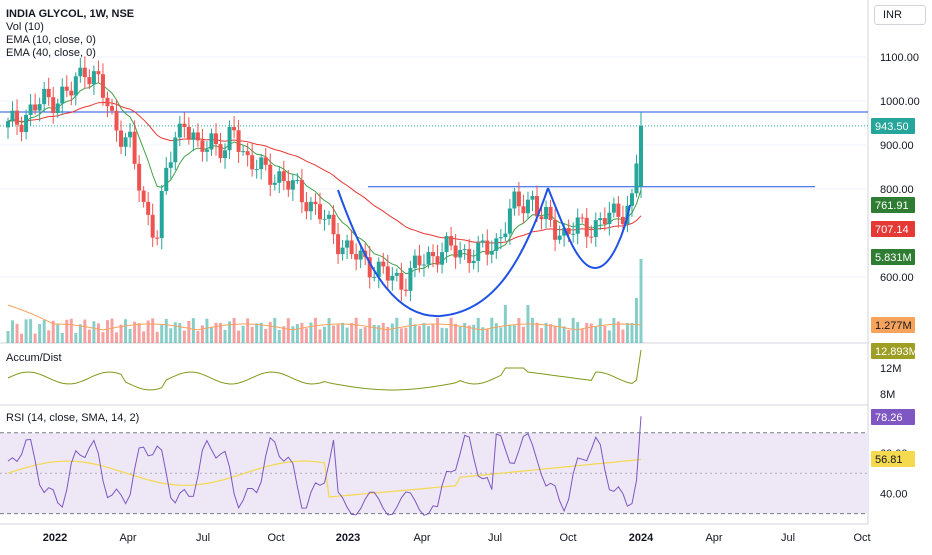  What do you see at coordinates (51, 53) in the screenshot?
I see `indicator-ema40: EMA (40, close, 0)` at bounding box center [51, 53].